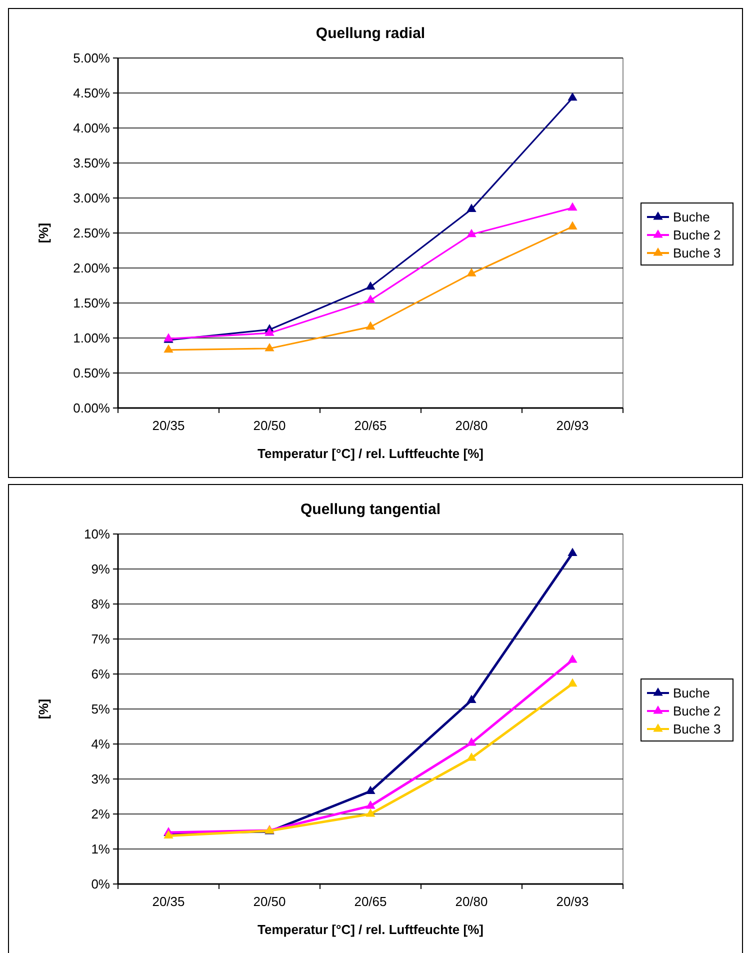 The image size is (751, 953). What do you see at coordinates (100, 849) in the screenshot?
I see `y-tick-label: 1%` at bounding box center [100, 849].